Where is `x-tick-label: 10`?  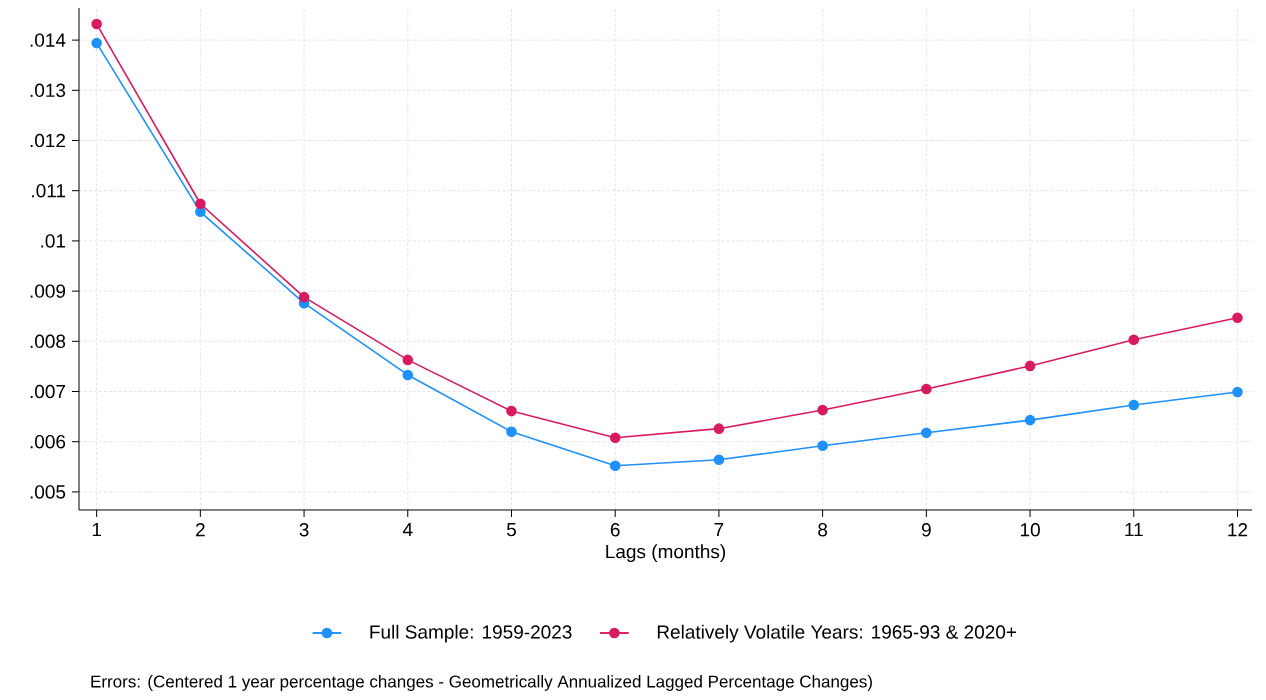
x-tick-label: 10 is located at coordinates (1030, 530).